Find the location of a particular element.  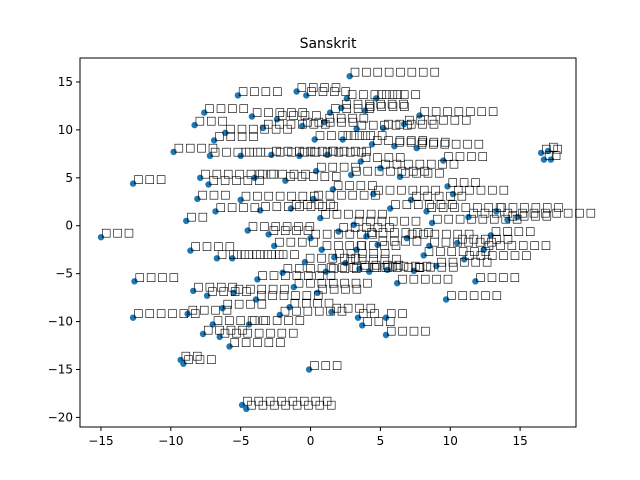

point-label: □ is located at coordinates (549, 155).